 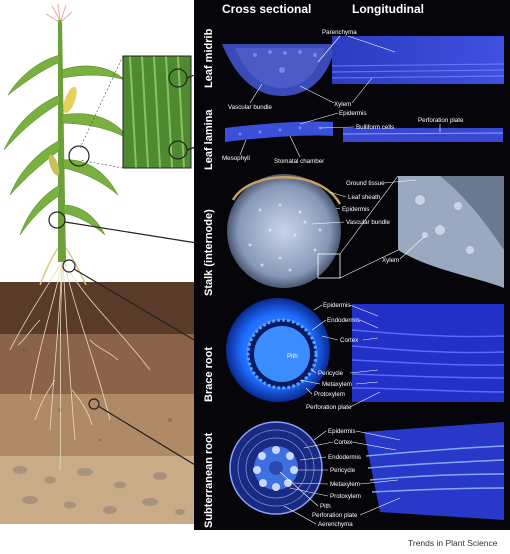 I want to click on leaves, so click(x=67, y=145).